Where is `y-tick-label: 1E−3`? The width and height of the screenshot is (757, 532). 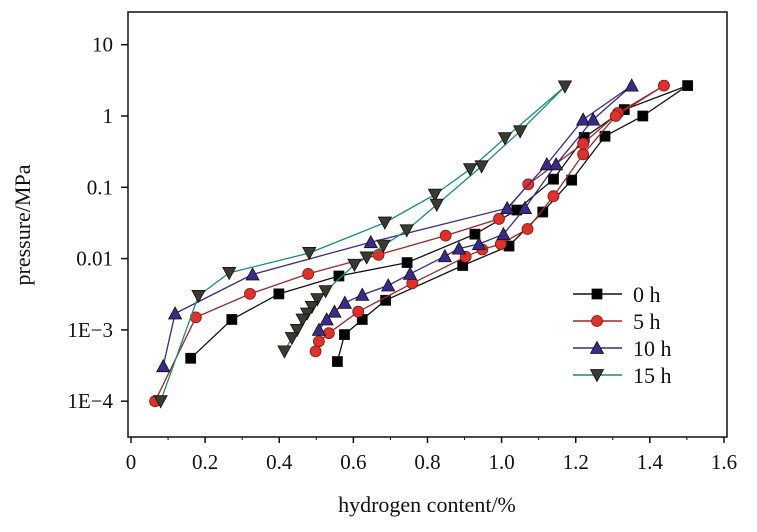
y-tick-label: 1E−3 is located at coordinates (90, 330).